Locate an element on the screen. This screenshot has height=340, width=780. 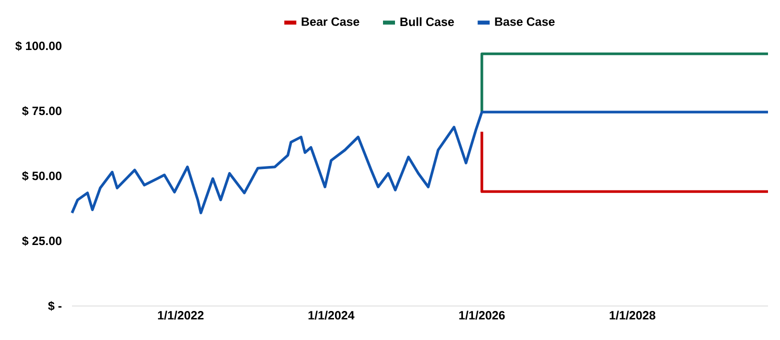
x-tick-label: 1/1/2024 is located at coordinates (331, 315).